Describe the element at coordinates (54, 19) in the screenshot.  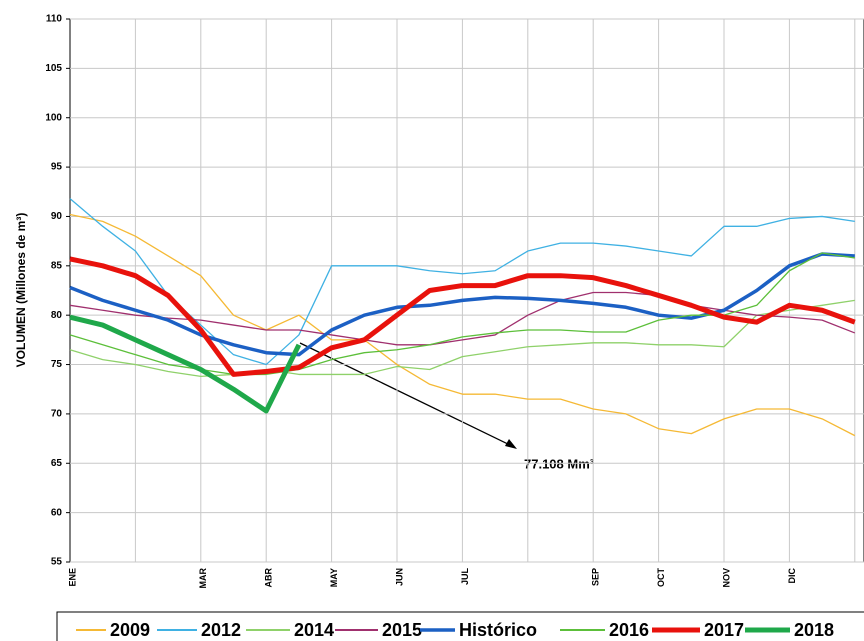
I see `y-tick-label: 110` at that location.